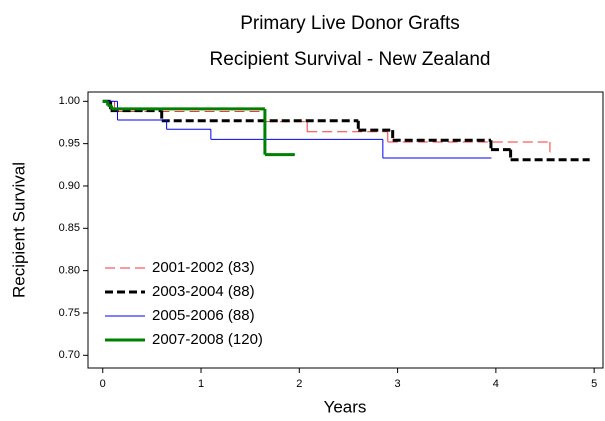 The width and height of the screenshot is (605, 421). Describe the element at coordinates (203, 291) in the screenshot. I see `legend-label: 2003-2004 (88)` at that location.